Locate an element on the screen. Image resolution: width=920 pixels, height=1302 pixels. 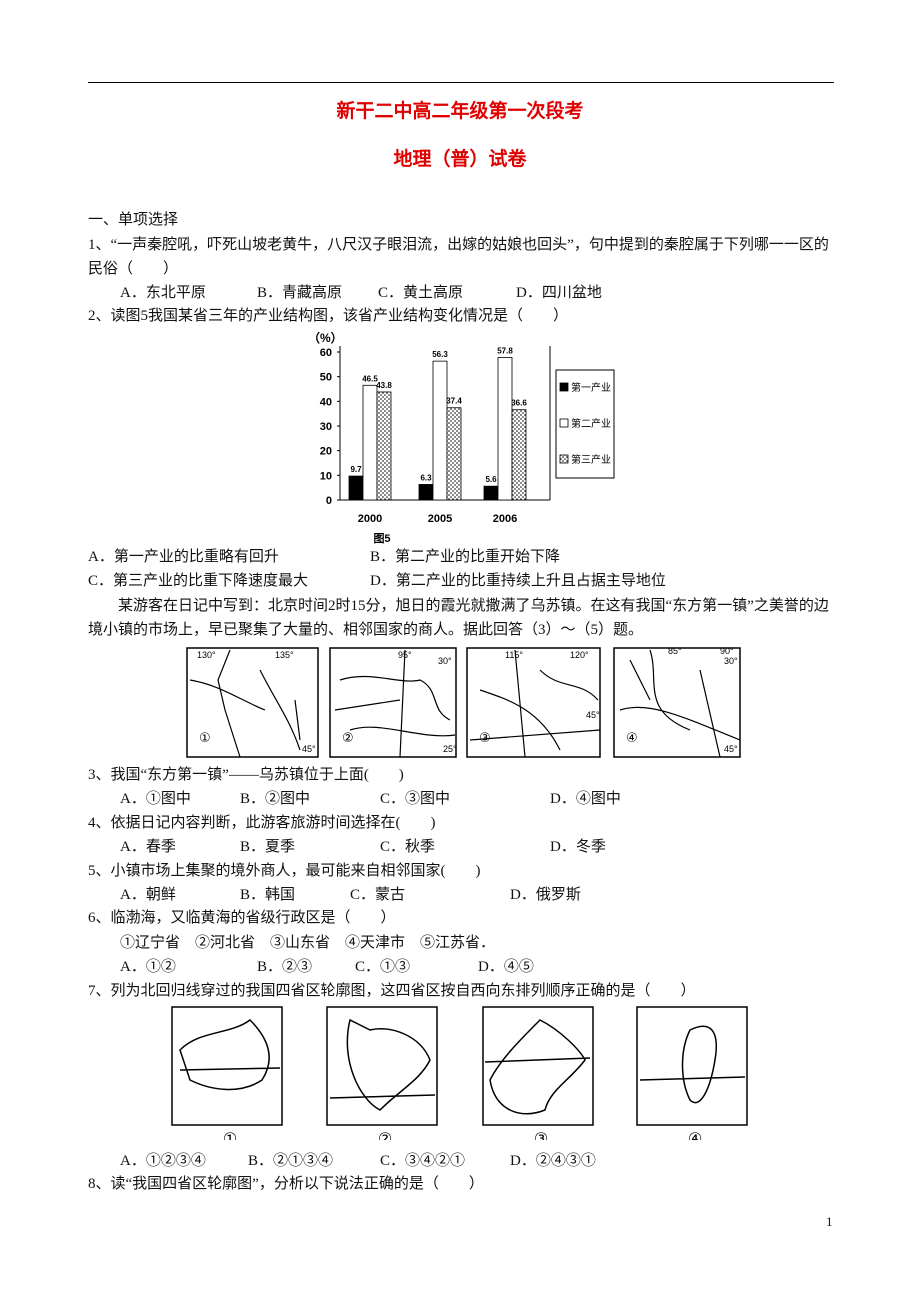
option: A．①②③④ is located at coordinates (163, 1161).